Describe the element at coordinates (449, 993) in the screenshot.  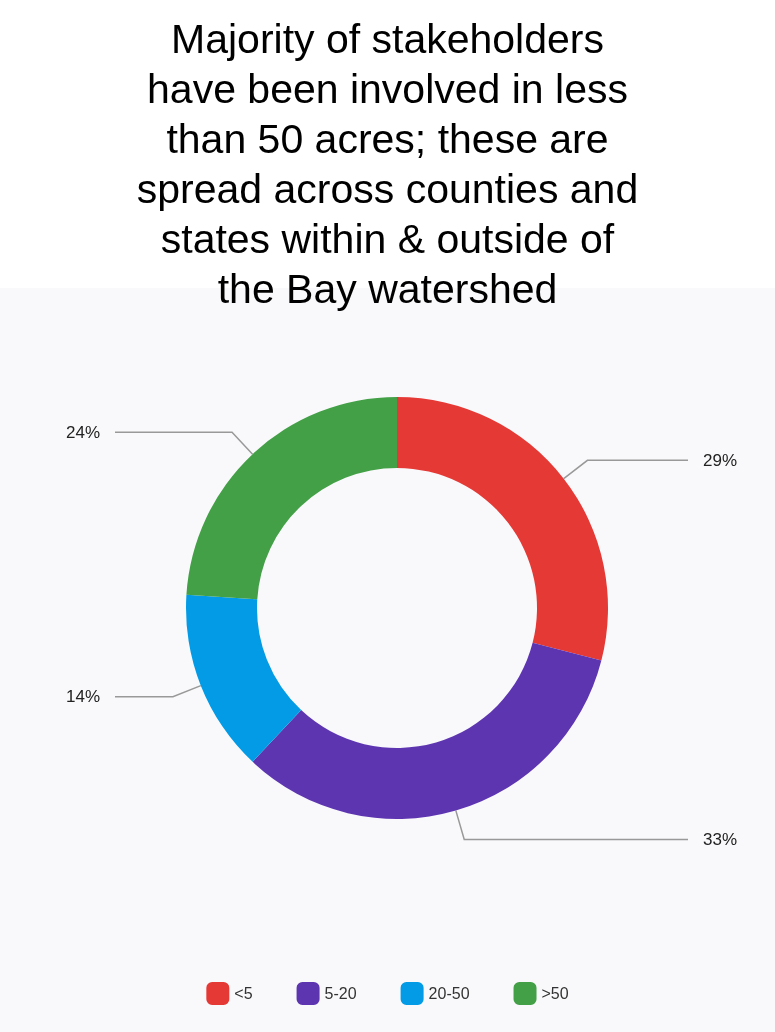
I see `legend-label: 20-50` at that location.